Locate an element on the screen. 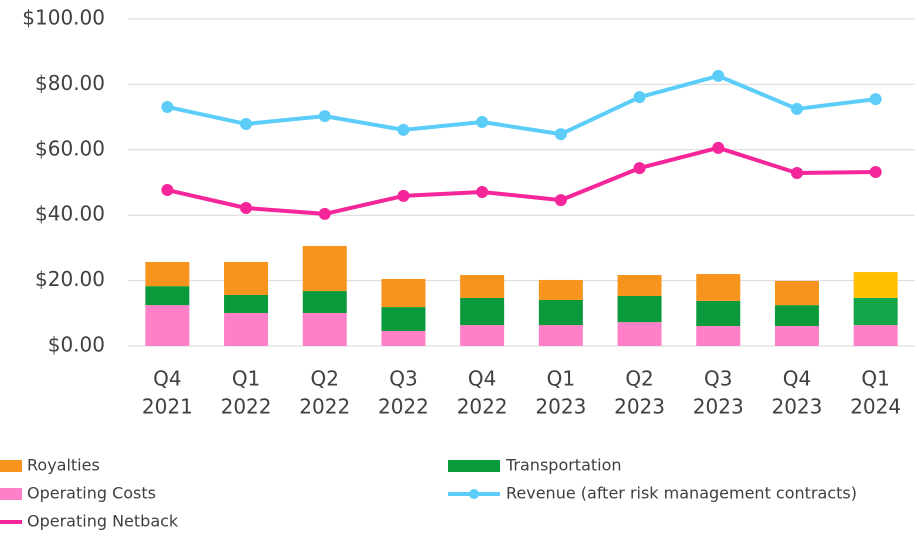 This screenshot has height=537, width=917. x-tick-label: 2024 is located at coordinates (875, 407).